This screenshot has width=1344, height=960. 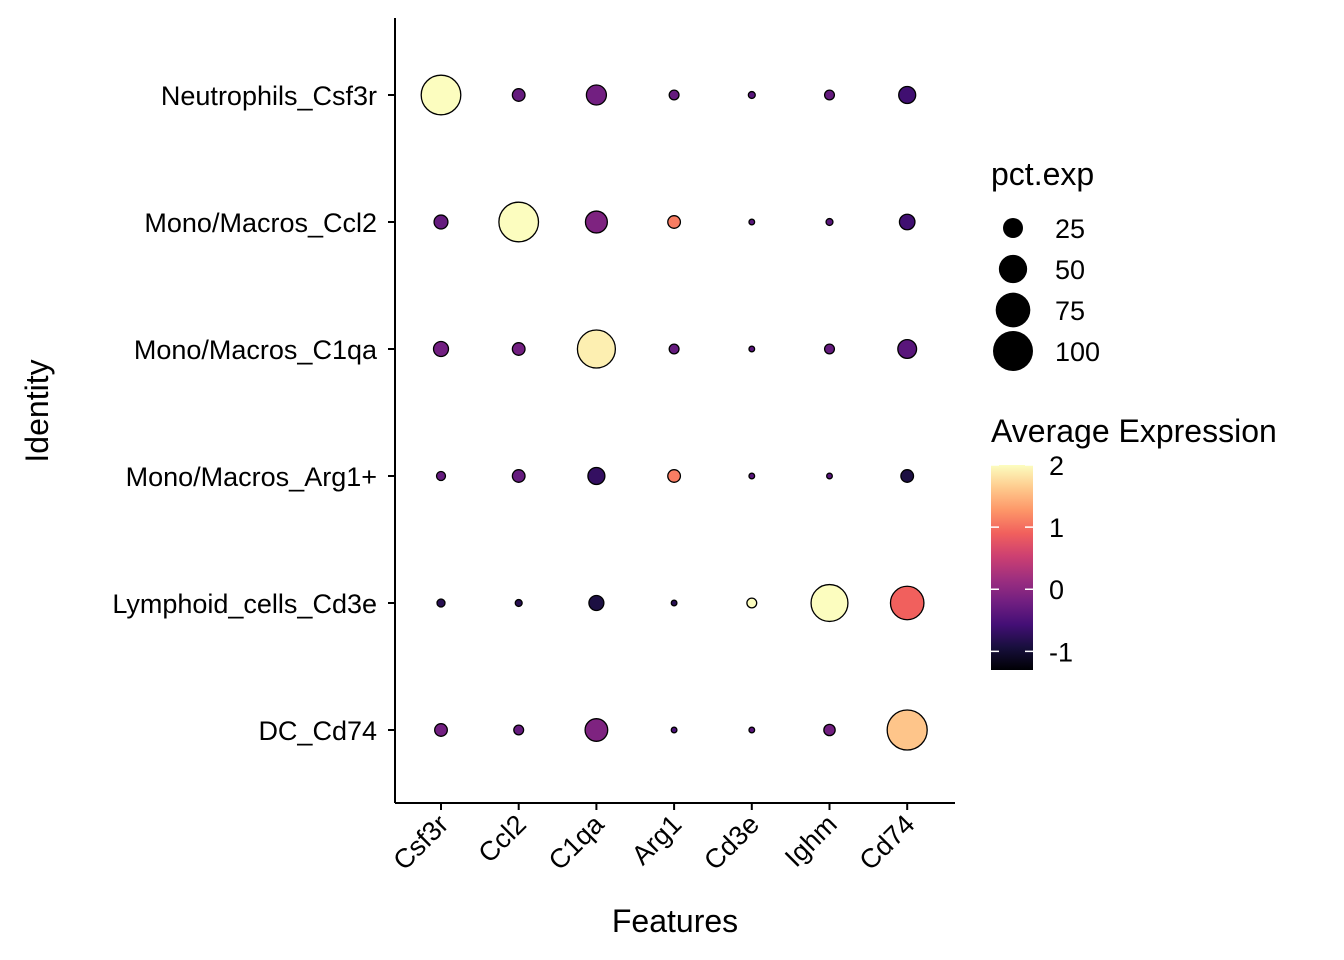 What do you see at coordinates (441, 730) in the screenshot?
I see `dot-dc-cd74-csf3r` at bounding box center [441, 730].